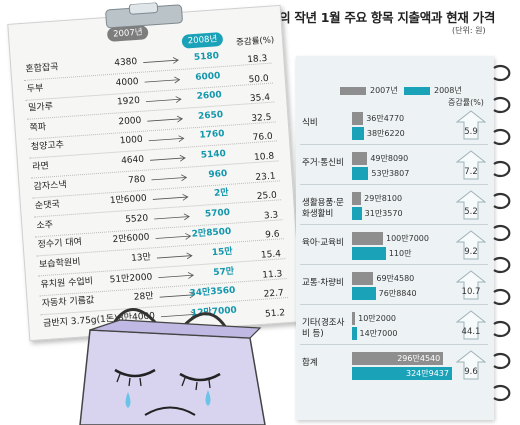  Describe the element at coordinates (471, 172) in the screenshot. I see `rate-value: 7.2` at that location.